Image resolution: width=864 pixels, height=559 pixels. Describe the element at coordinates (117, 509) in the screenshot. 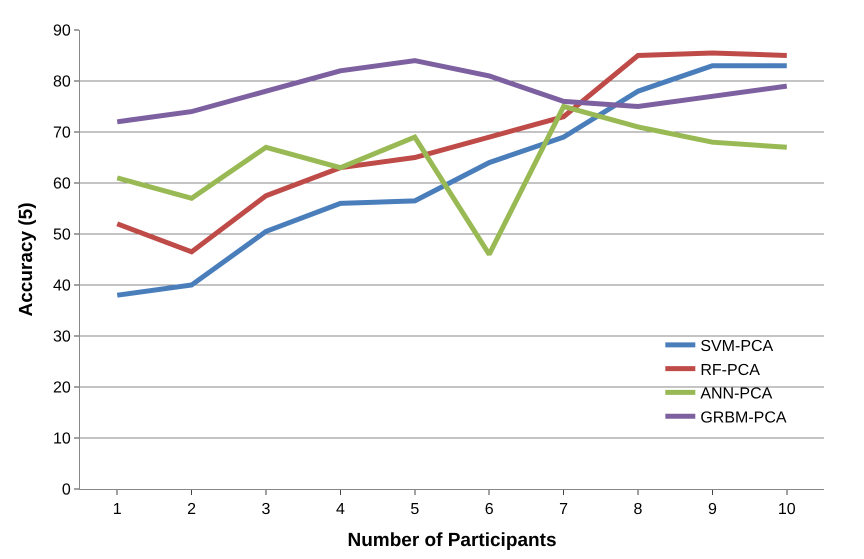

I see `x-tick-label: 1` at that location.